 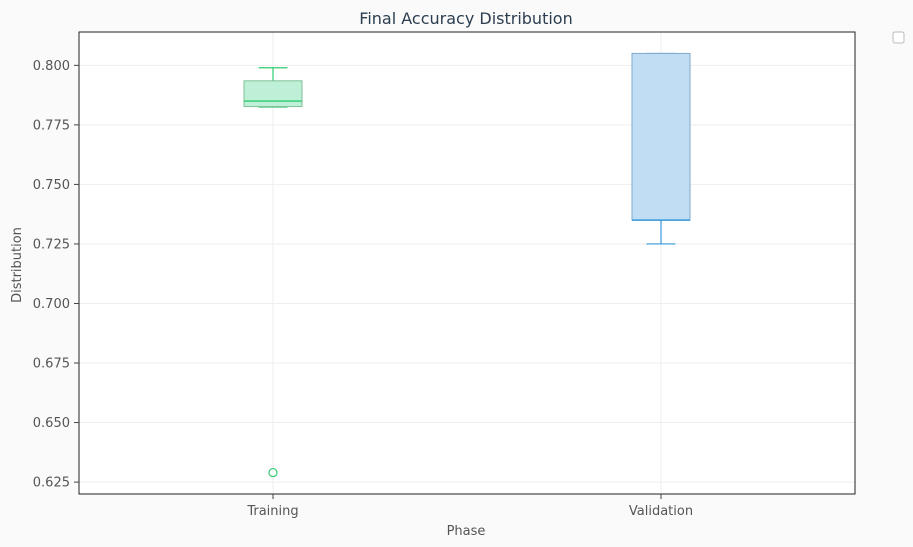 What do you see at coordinates (17, 265) in the screenshot?
I see `y-axis-label: Distribution` at bounding box center [17, 265].